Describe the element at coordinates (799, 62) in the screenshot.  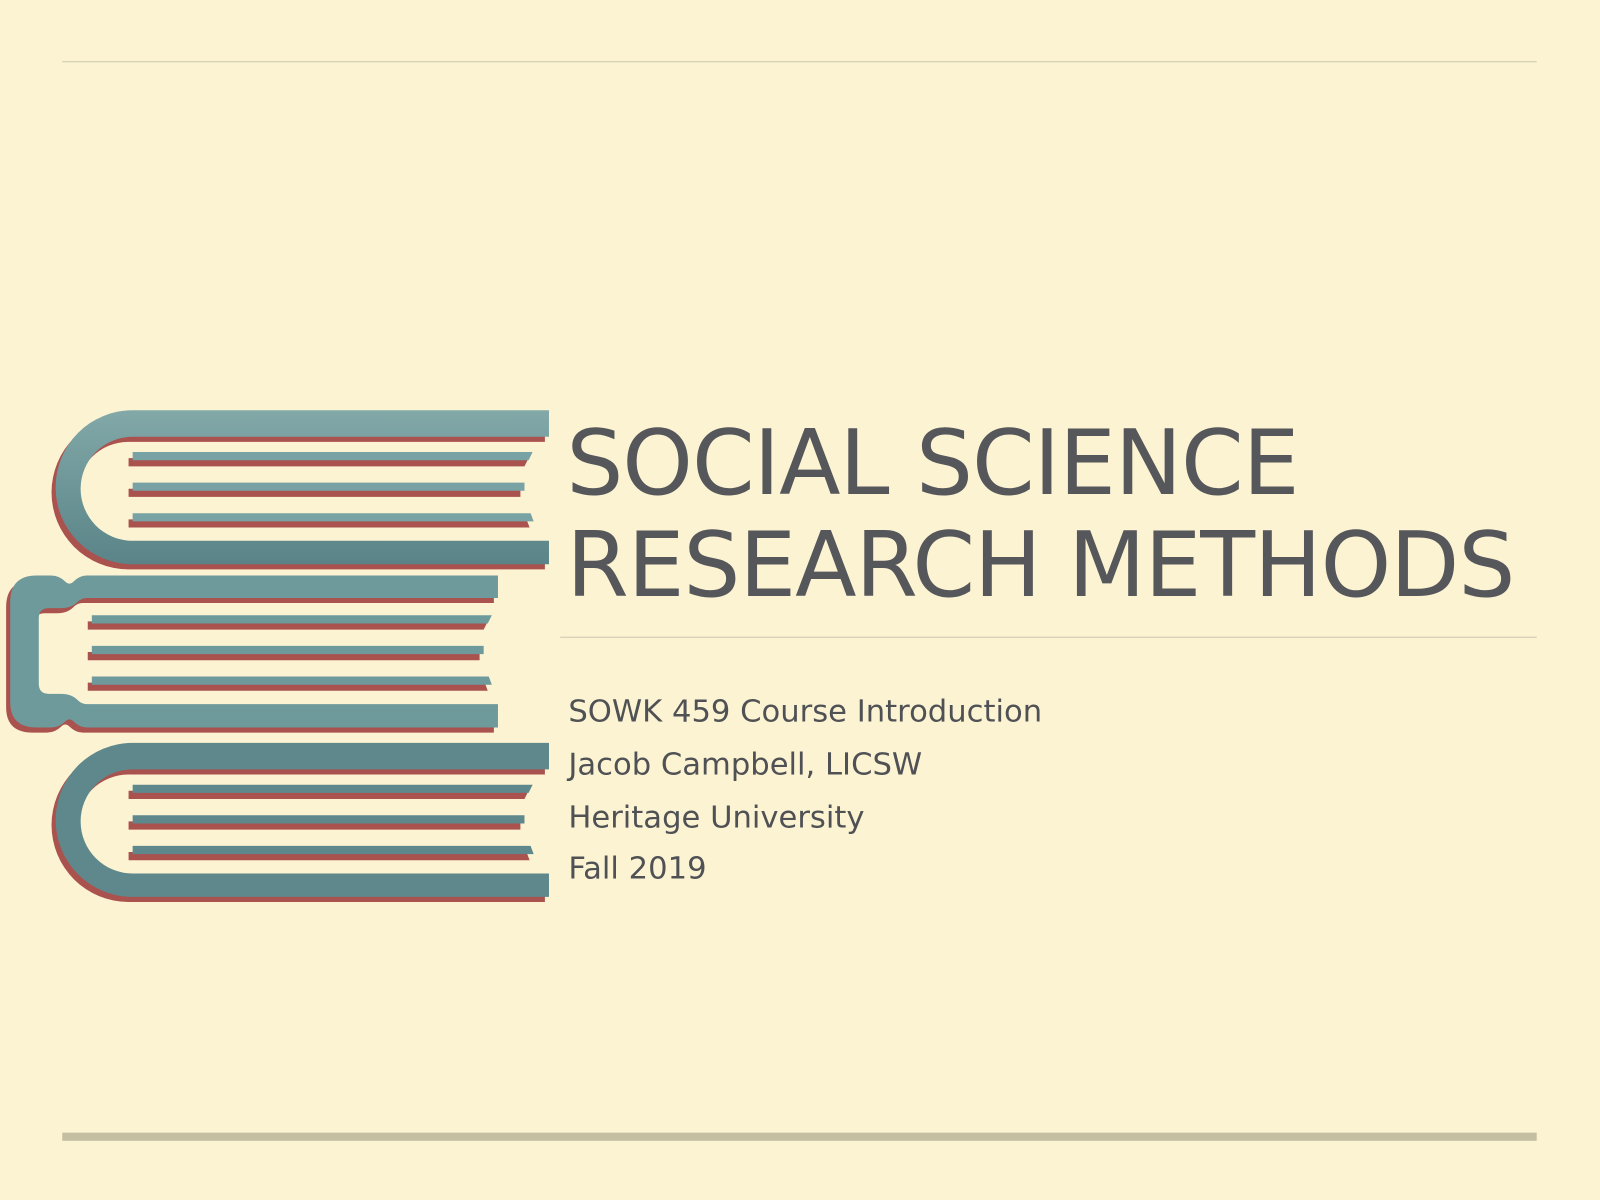
I see `top-rule` at that location.